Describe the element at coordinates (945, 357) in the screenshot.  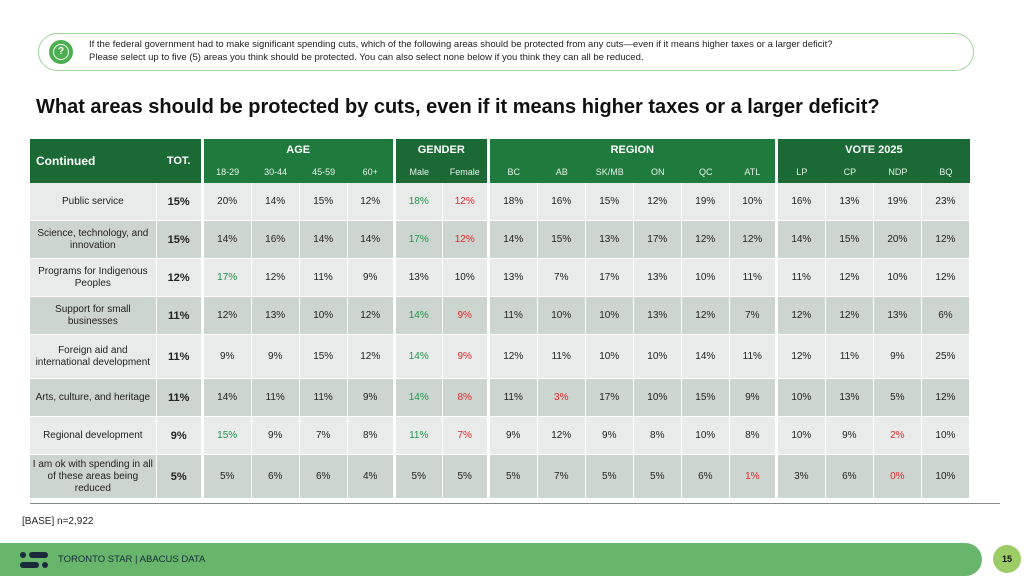
I see `cell-value: 25%` at that location.